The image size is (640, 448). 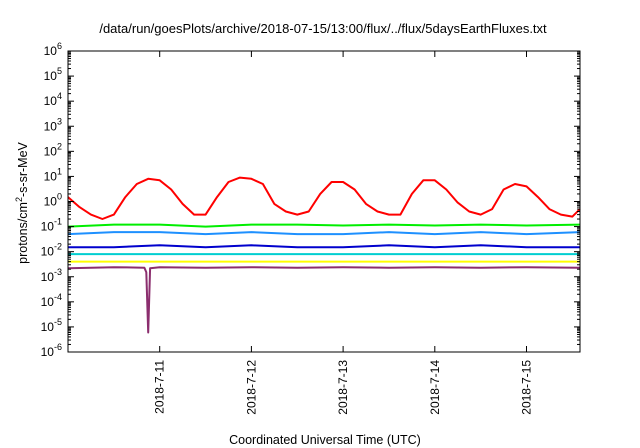 What do you see at coordinates (59, 171) in the screenshot?
I see `y-tick-exp: 1` at bounding box center [59, 171].